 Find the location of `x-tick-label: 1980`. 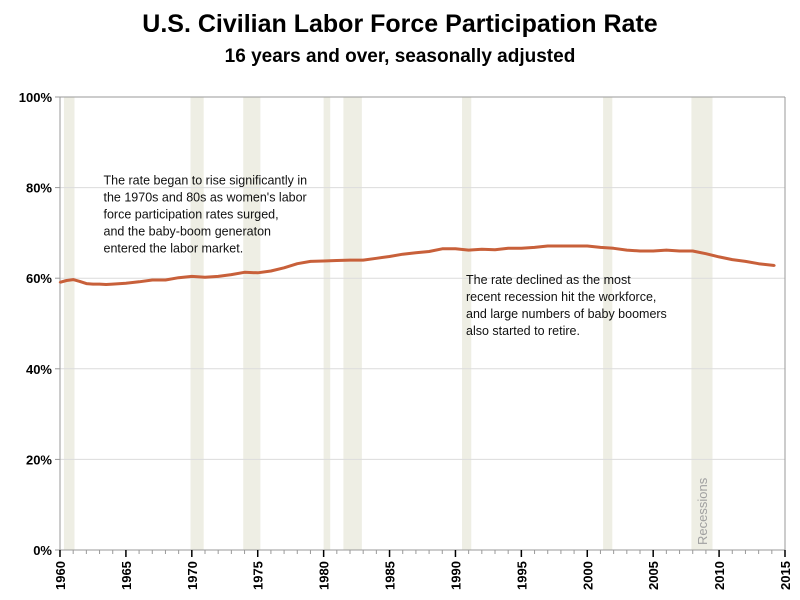

x-tick-label: 1980 is located at coordinates (324, 575).